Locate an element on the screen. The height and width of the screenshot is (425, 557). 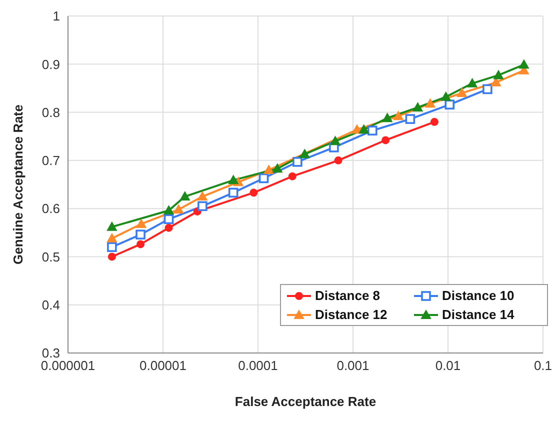
y-axis-title: Genuine Acceptance Rate is located at coordinates (18, 184).